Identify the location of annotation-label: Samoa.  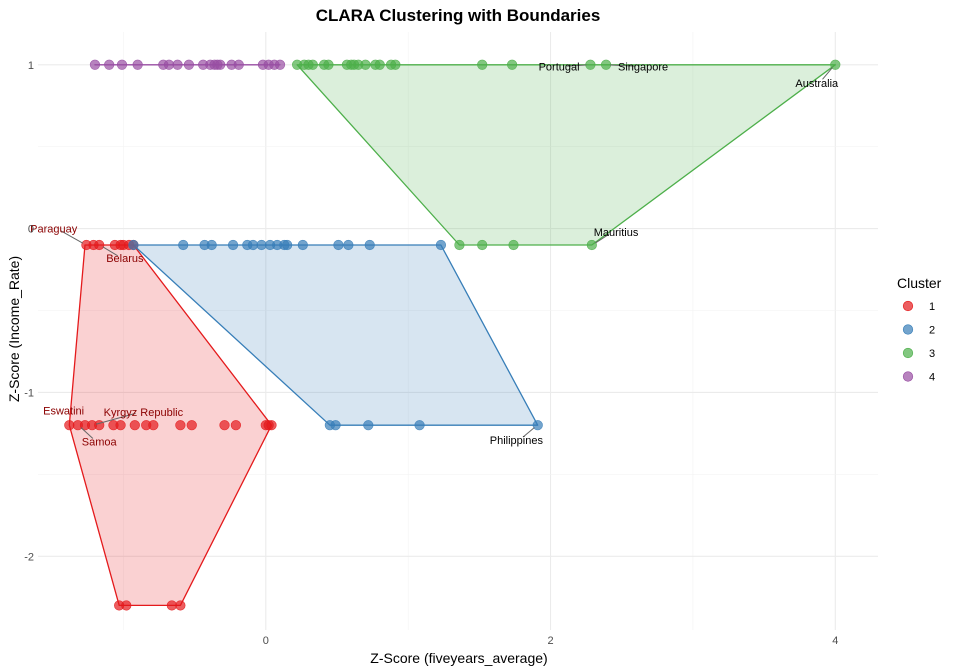
(100, 443).